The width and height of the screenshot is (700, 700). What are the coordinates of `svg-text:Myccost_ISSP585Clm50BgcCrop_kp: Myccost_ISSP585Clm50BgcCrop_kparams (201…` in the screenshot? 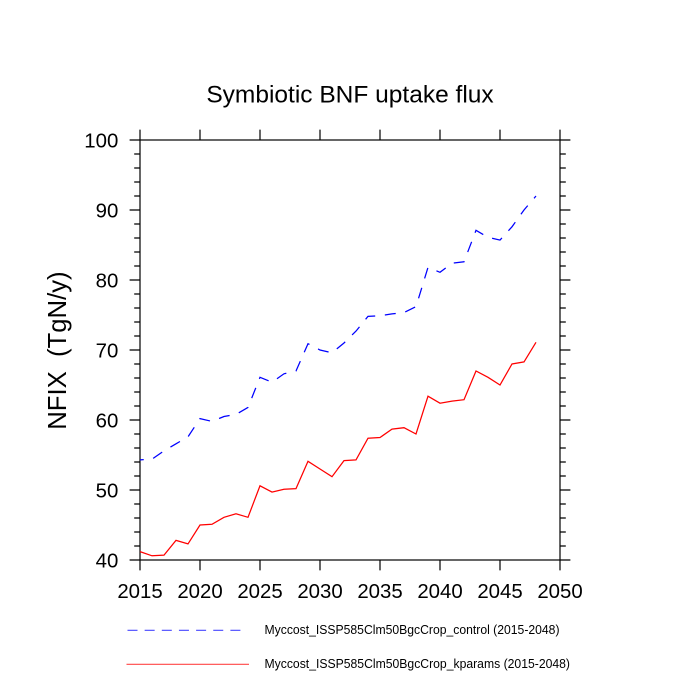 It's located at (418, 663).